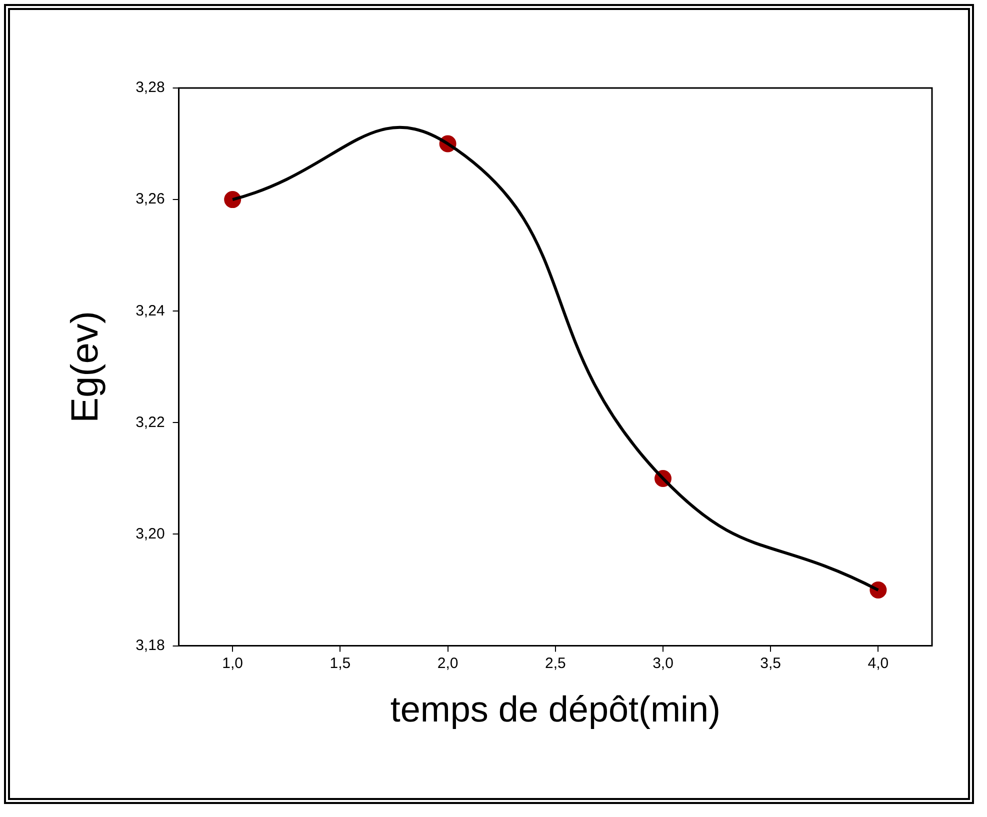 The width and height of the screenshot is (987, 817). I want to click on x-tick-label: 1,5, so click(340, 663).